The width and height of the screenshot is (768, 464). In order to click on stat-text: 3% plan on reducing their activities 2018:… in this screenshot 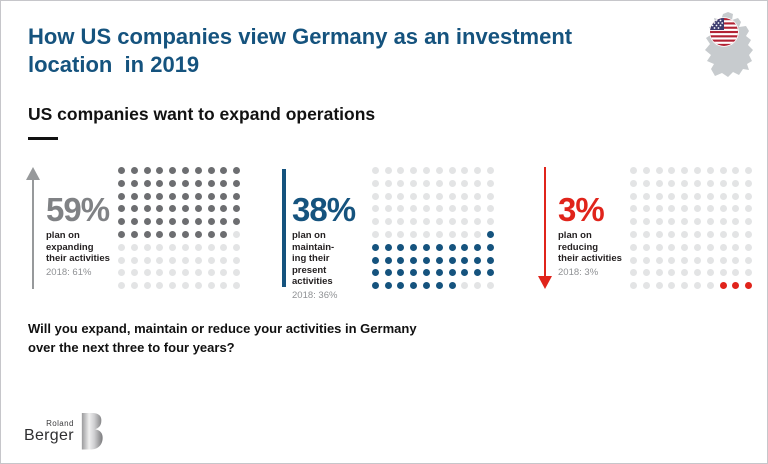, I will do `click(594, 235)`.